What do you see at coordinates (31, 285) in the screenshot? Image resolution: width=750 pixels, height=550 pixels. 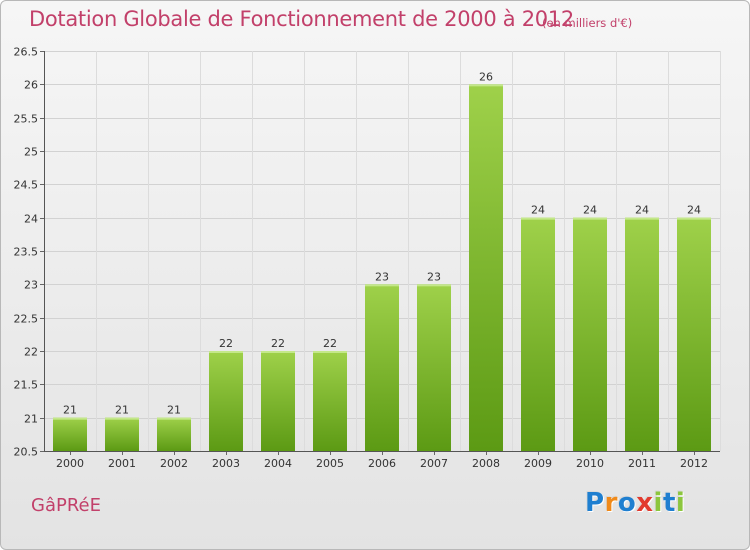 I see `y-tick-label: 23` at bounding box center [31, 285].